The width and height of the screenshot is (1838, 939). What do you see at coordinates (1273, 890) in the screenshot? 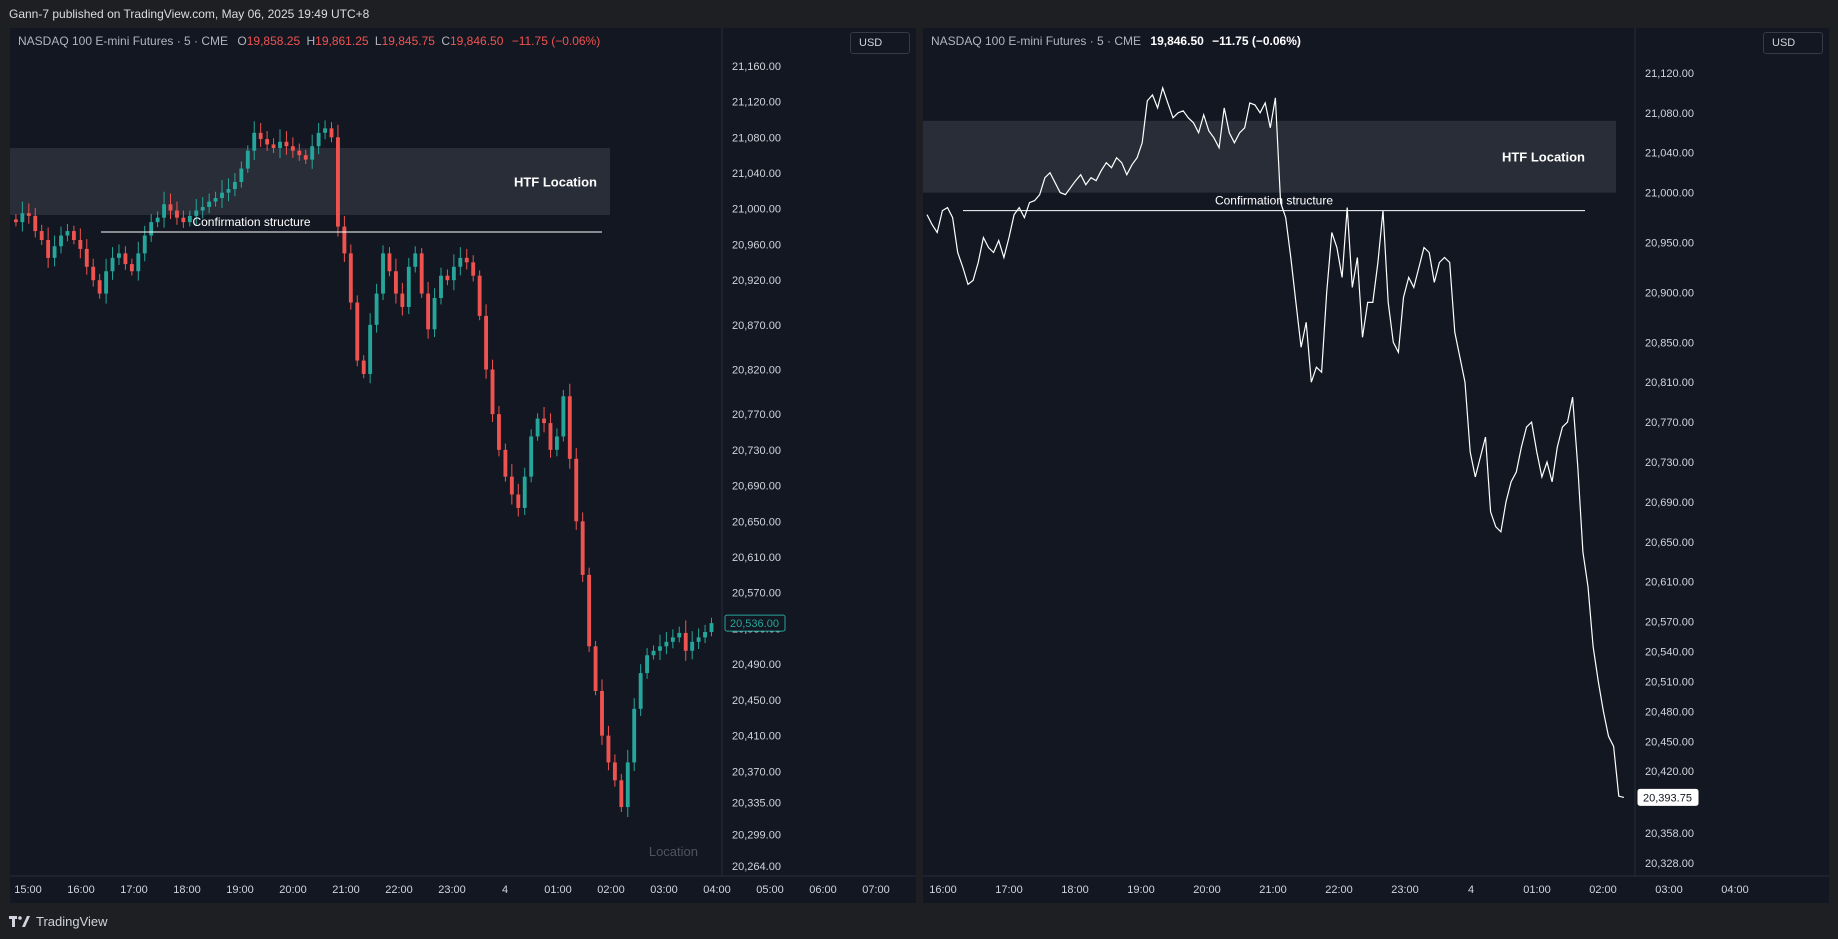
I see `x-tick-label: 21:00` at bounding box center [1273, 890].